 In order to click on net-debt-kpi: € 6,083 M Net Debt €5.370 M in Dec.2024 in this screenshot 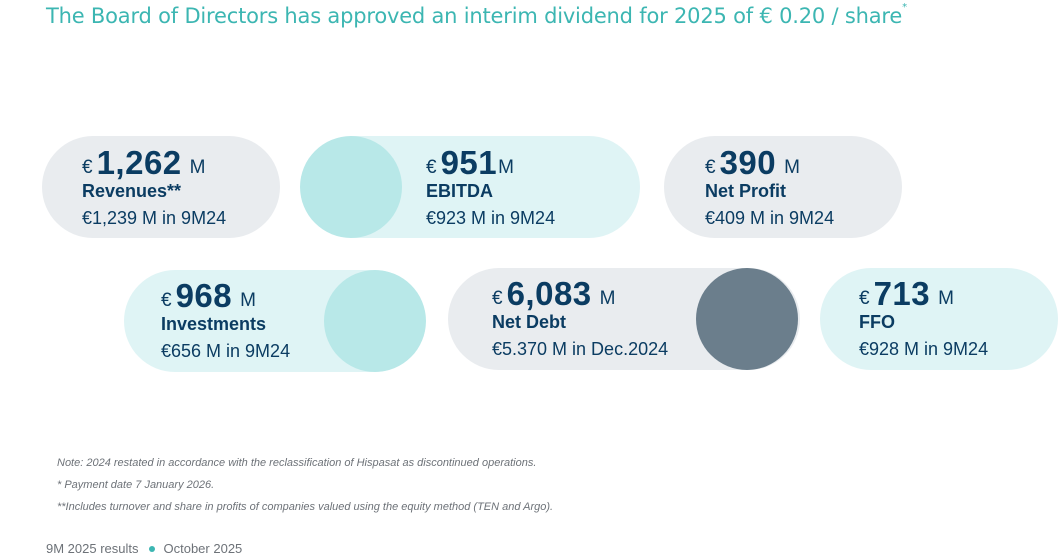, I will do `click(580, 317)`.